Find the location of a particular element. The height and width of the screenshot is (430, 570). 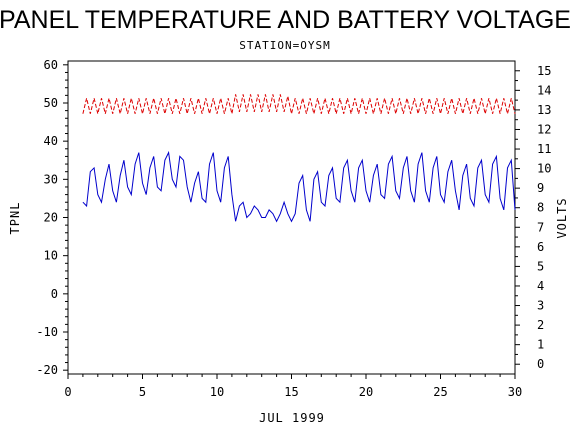

y-left-tick-label: 20 is located at coordinates (51, 218).